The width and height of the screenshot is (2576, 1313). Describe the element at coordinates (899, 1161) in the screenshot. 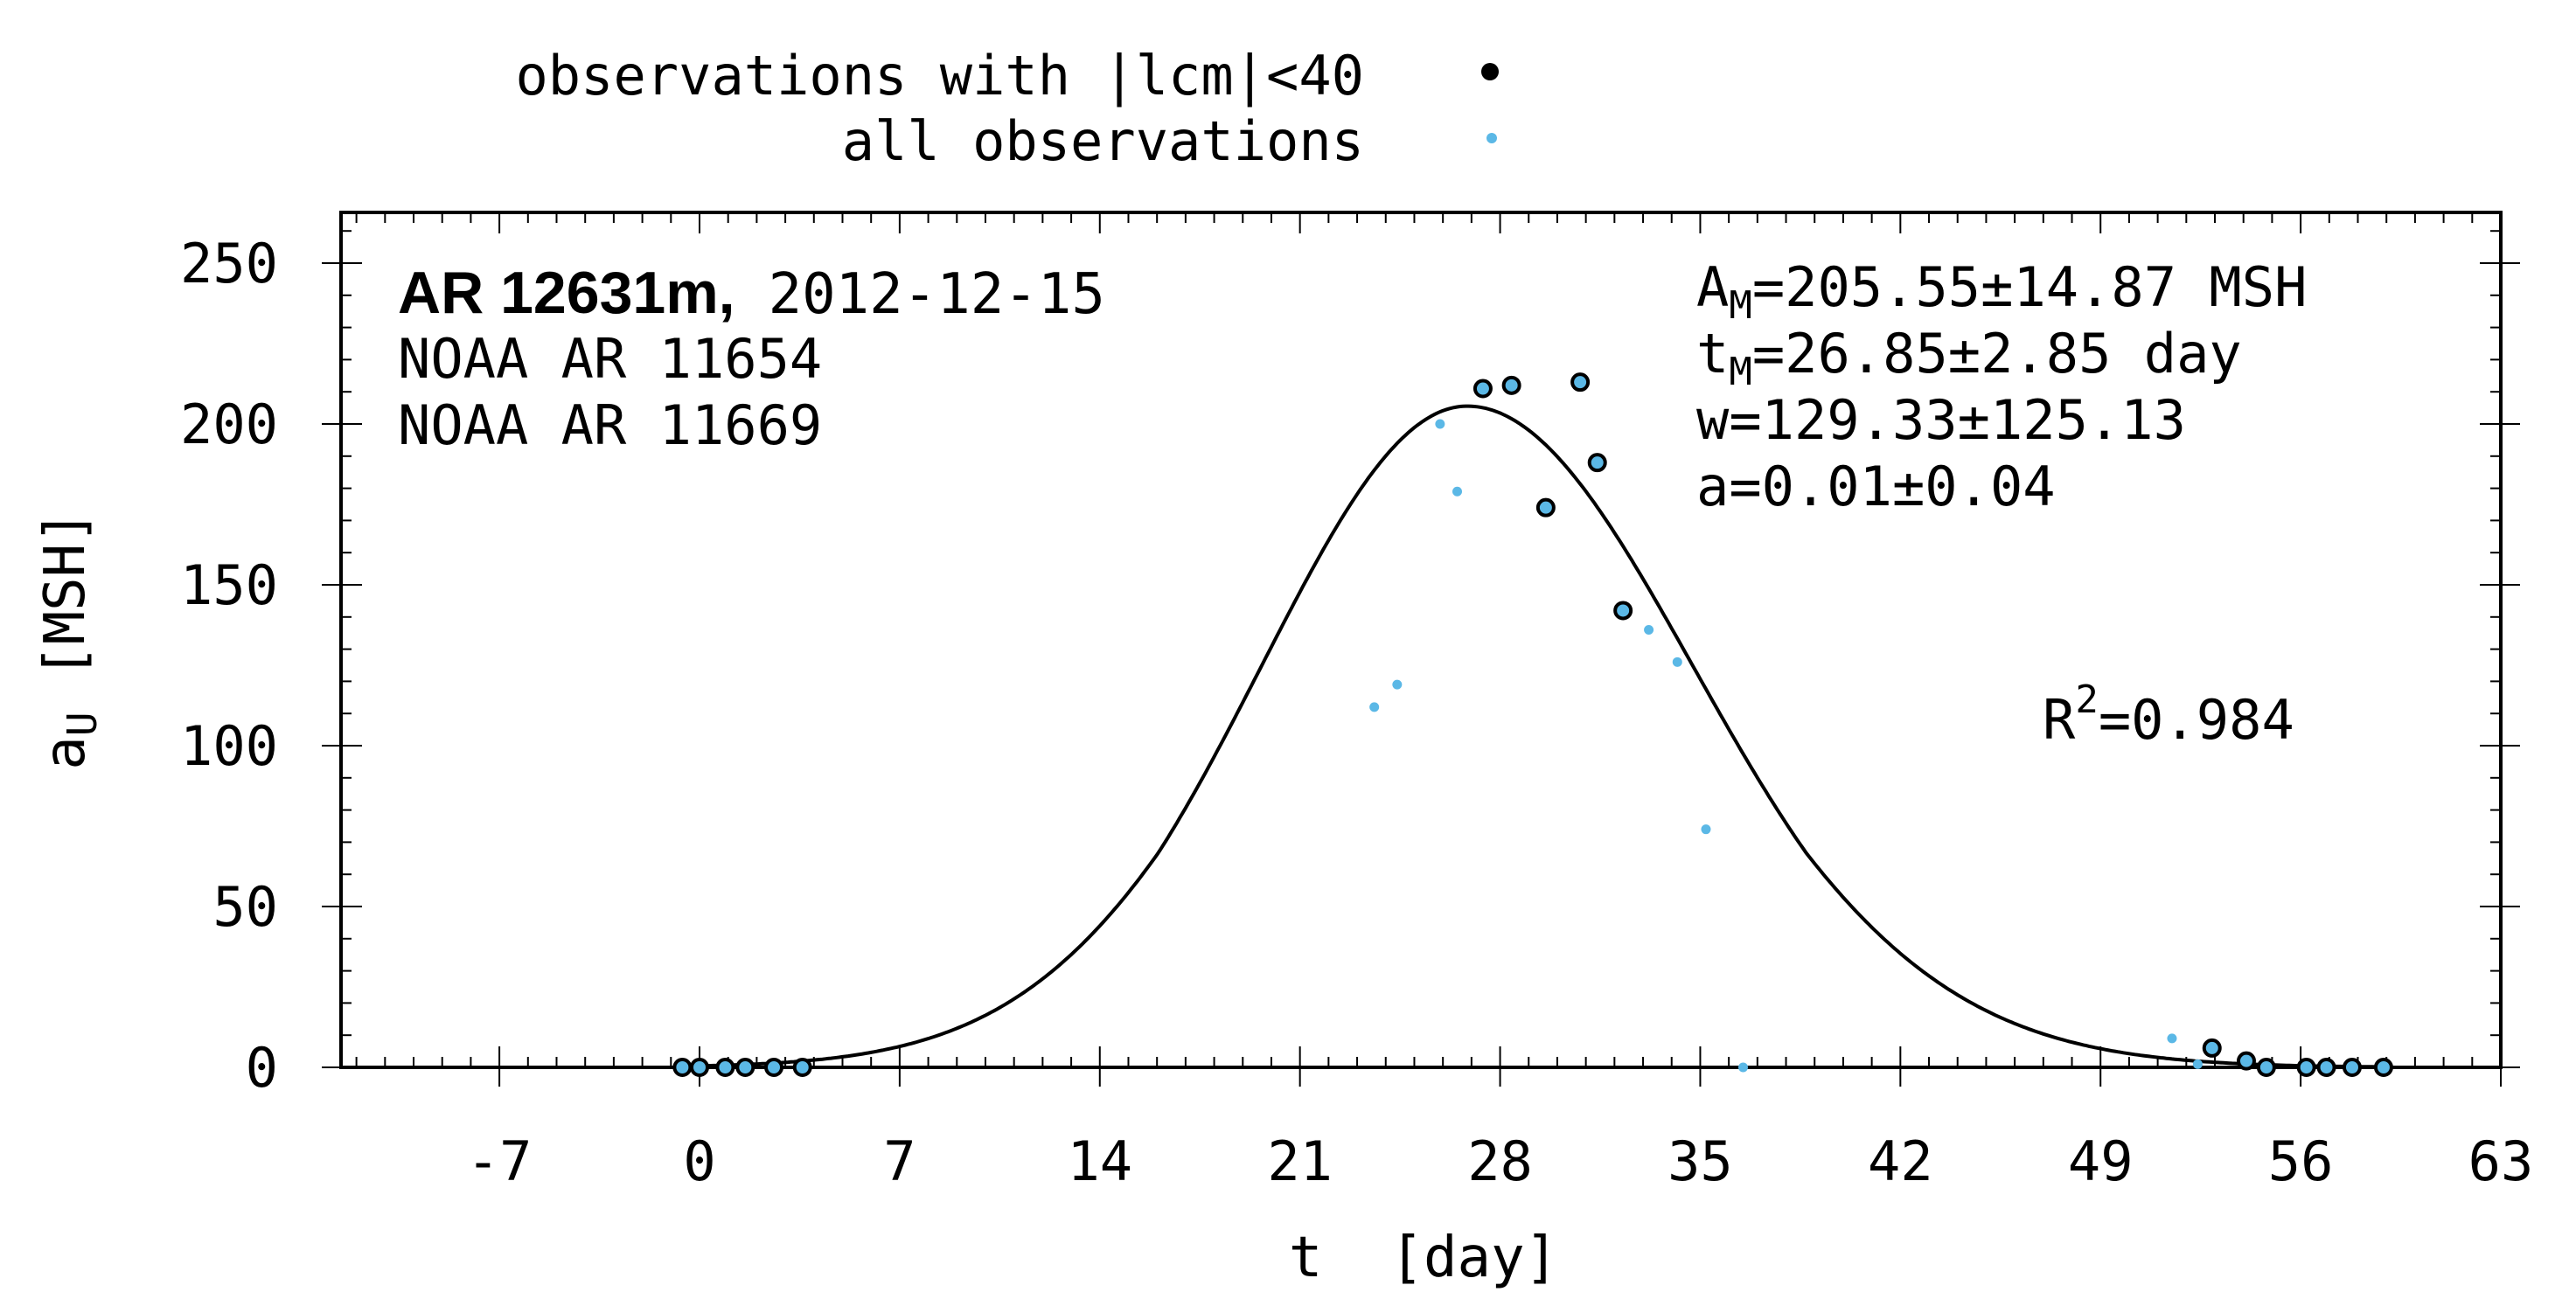

I see `x-tick-label: 7` at that location.